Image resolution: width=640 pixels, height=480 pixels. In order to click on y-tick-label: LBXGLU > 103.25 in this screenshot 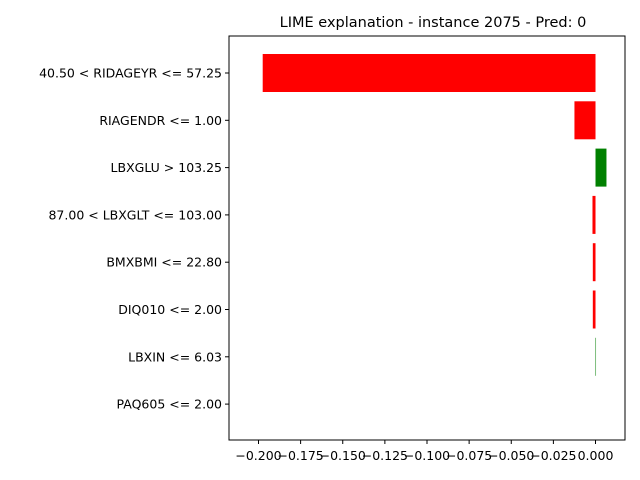, I will do `click(166, 167)`.